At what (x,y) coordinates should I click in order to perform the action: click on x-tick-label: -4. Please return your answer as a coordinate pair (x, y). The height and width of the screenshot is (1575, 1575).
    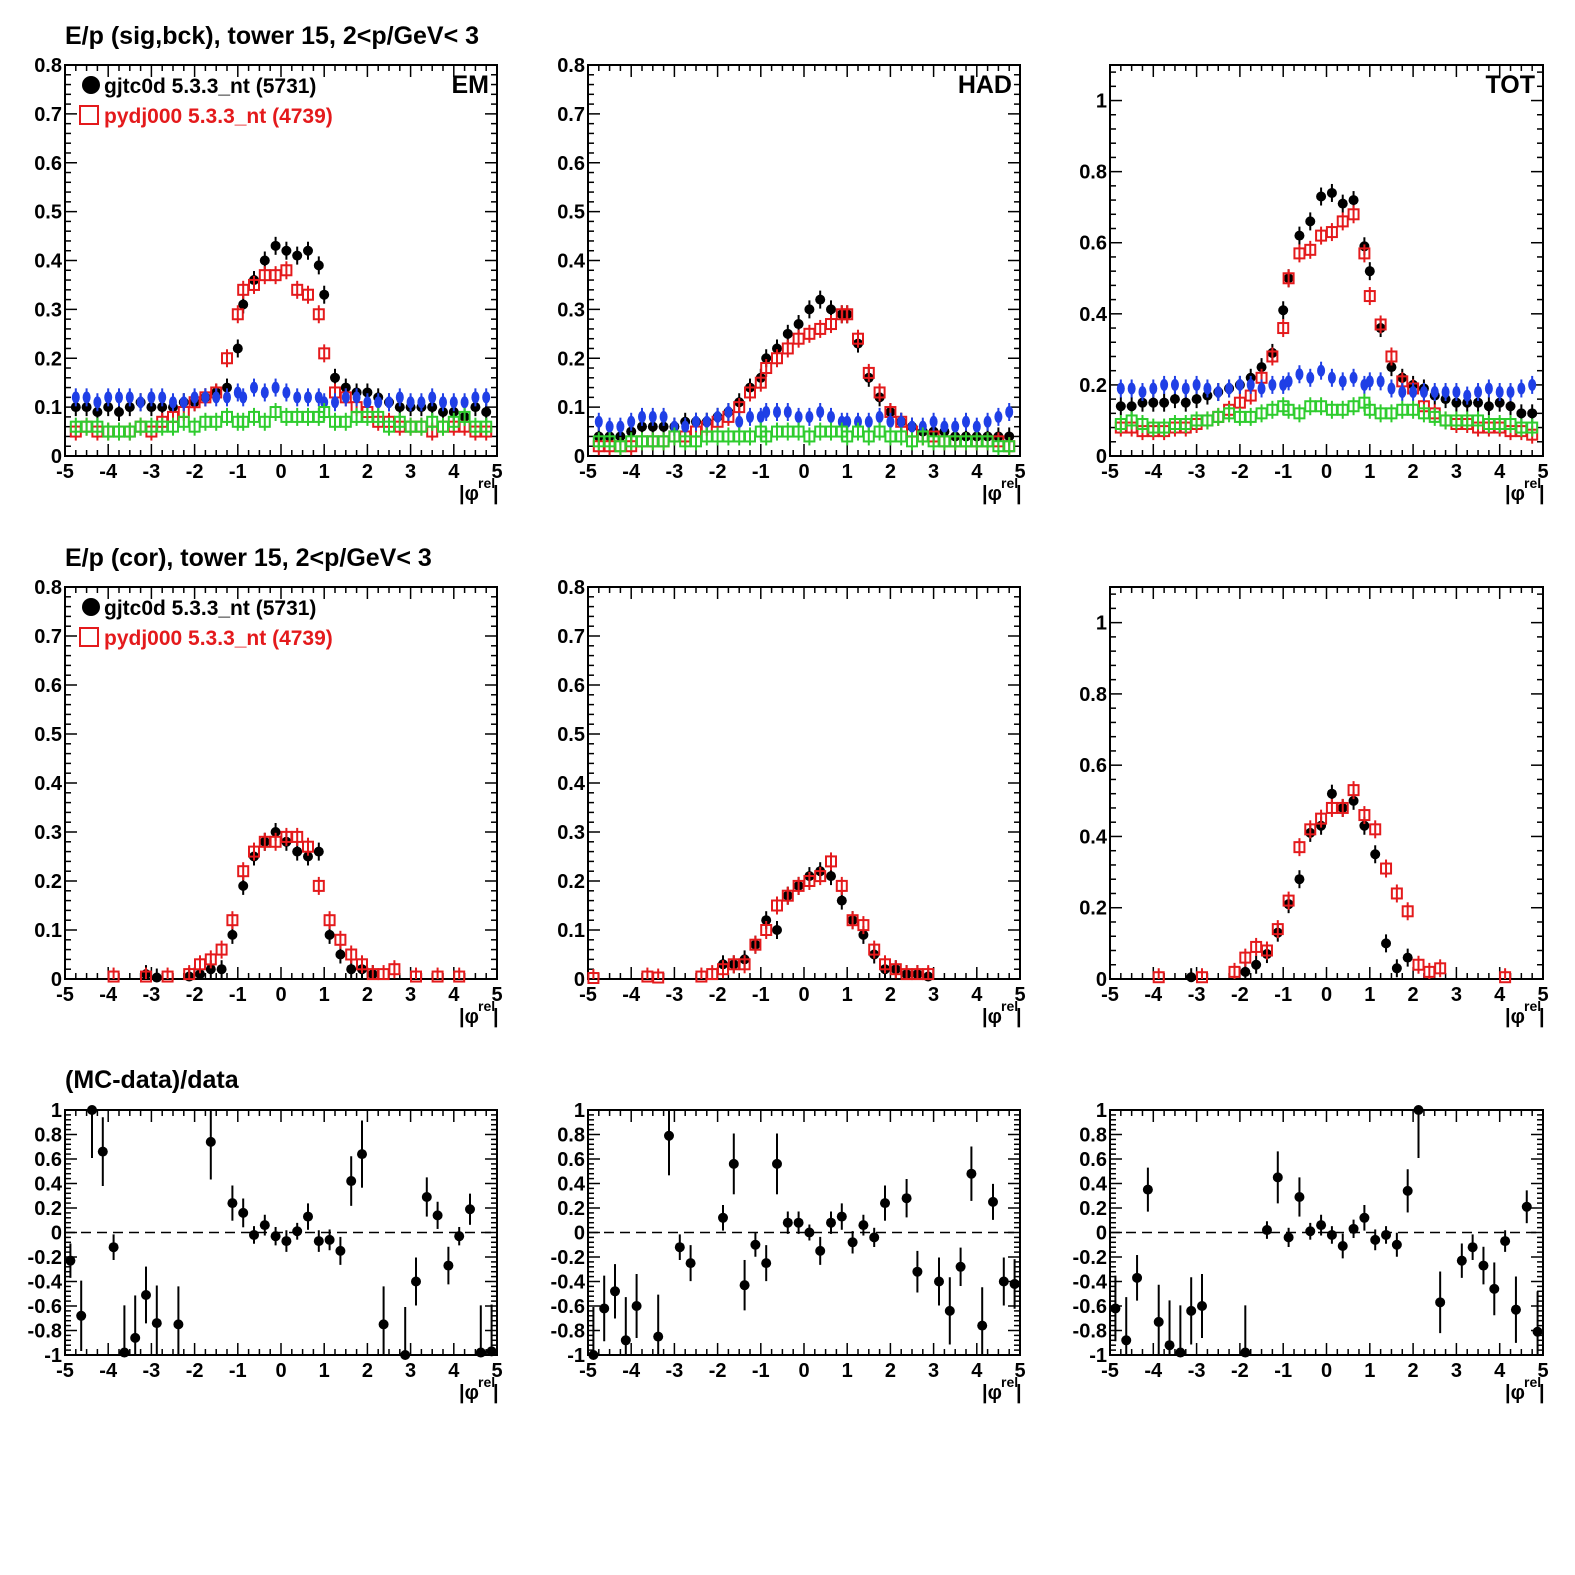
    Looking at the image, I should click on (631, 1371).